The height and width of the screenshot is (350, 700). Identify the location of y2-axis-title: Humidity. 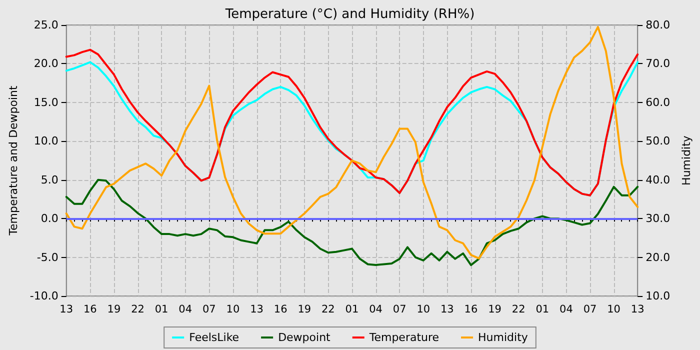
(686, 160).